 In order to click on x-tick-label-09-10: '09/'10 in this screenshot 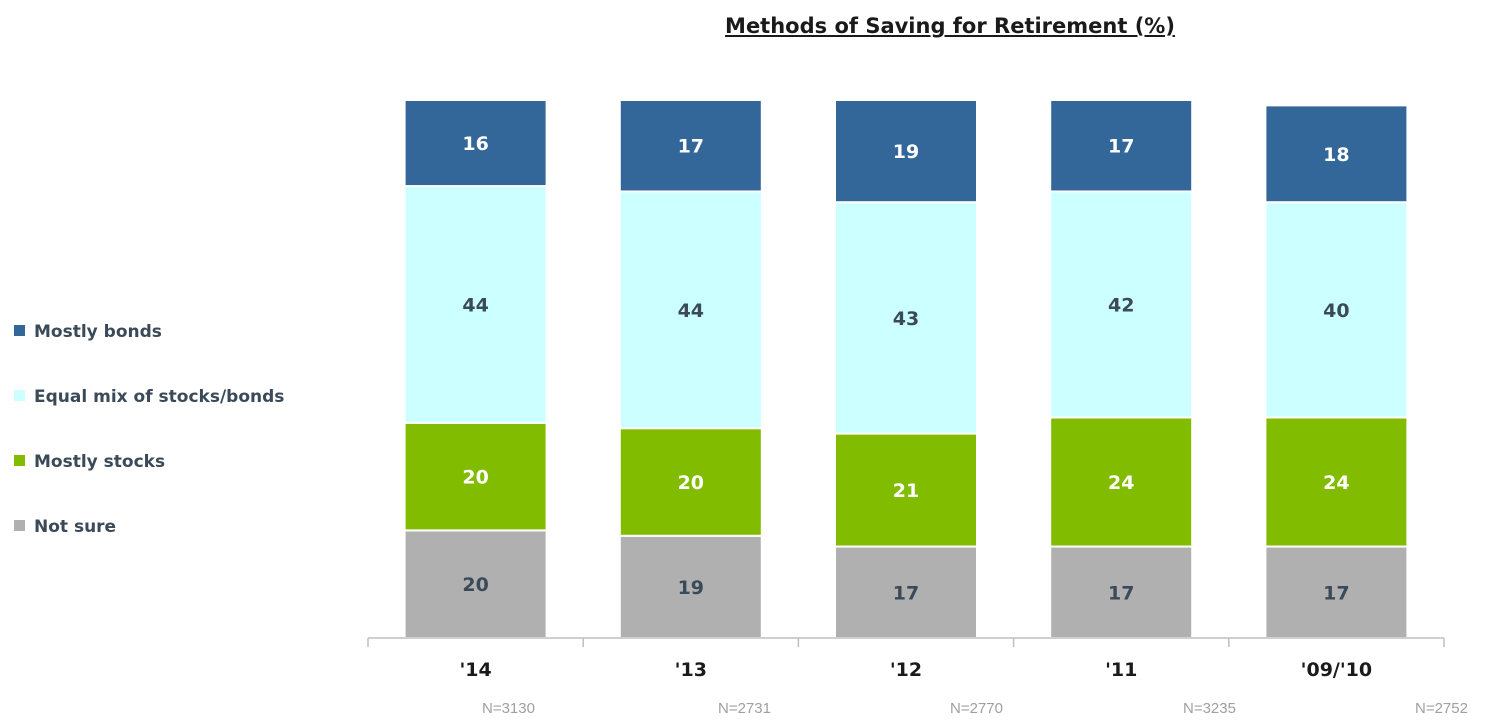, I will do `click(1336, 670)`.